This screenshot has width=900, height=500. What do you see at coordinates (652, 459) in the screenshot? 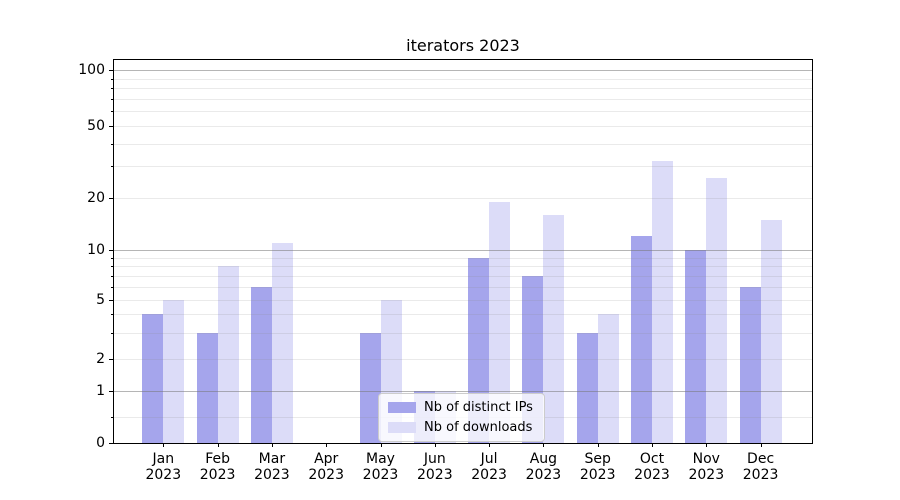
I see `xtick-month: Oct` at bounding box center [652, 459].